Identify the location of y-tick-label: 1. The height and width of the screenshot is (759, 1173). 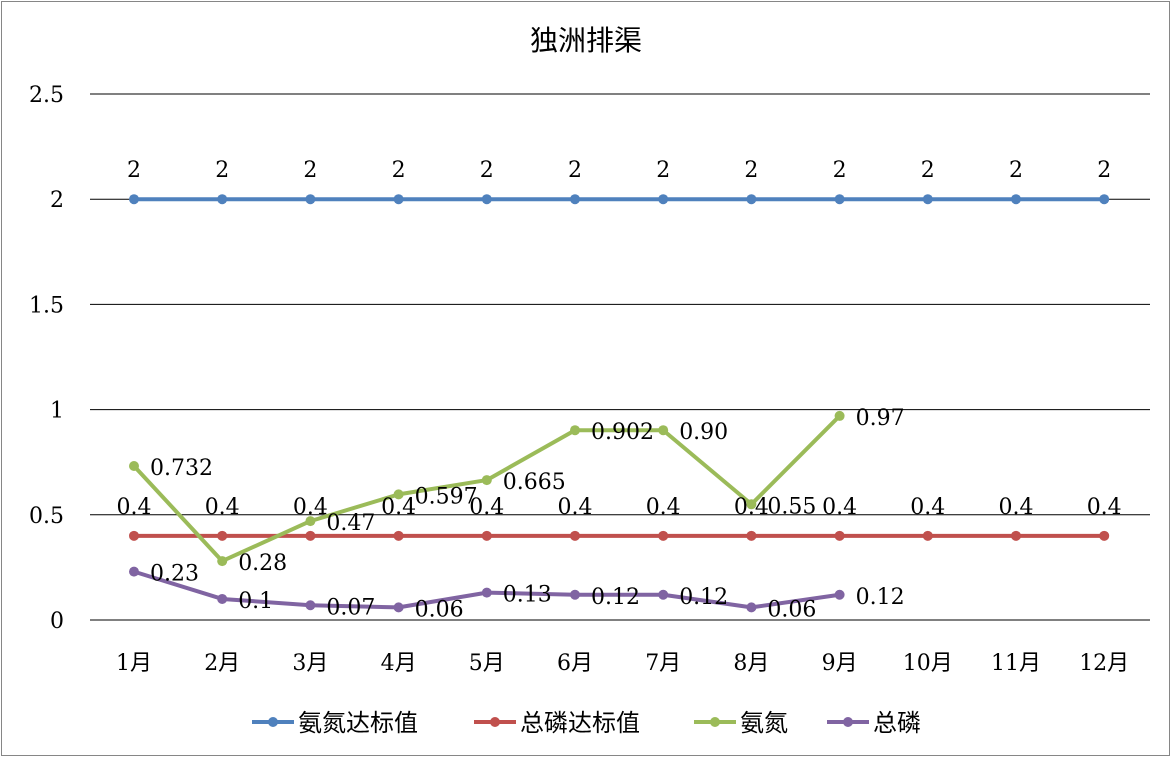
(57, 411).